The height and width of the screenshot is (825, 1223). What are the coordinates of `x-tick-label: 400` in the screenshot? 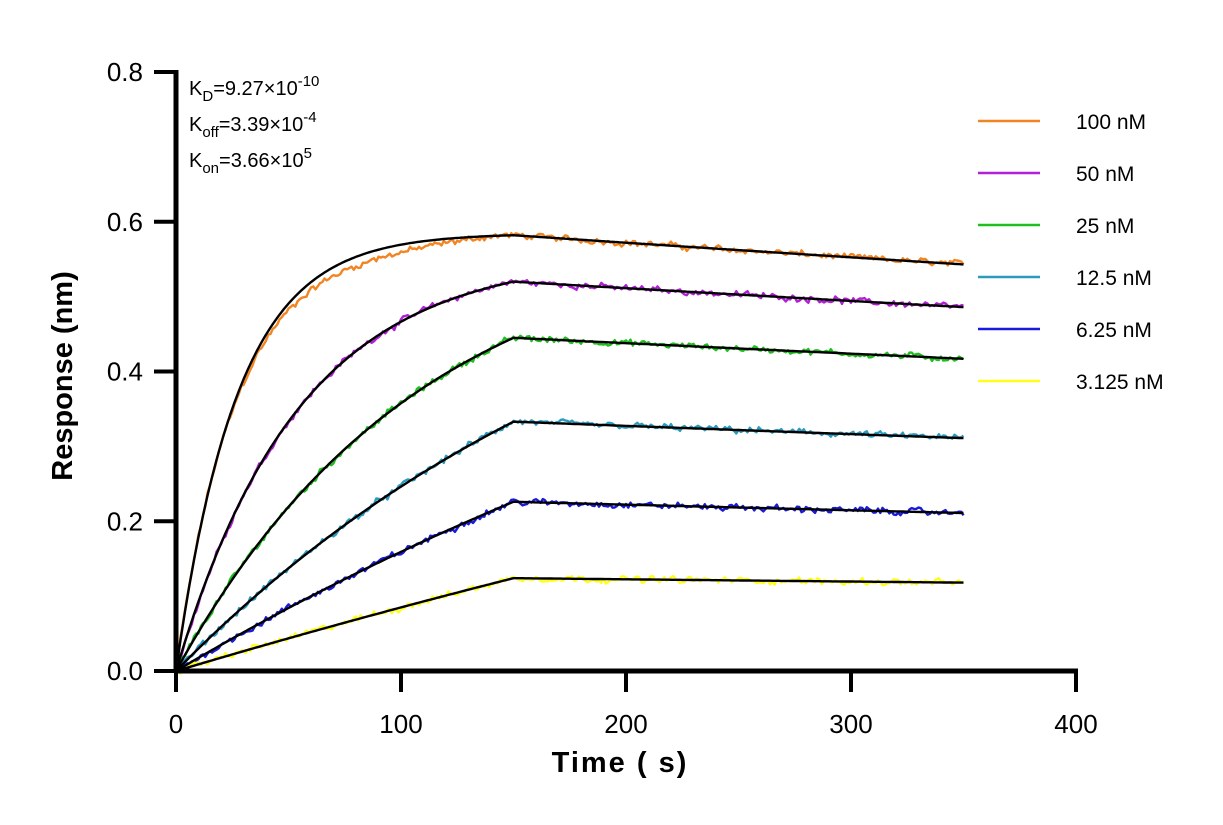 It's located at (1075, 724).